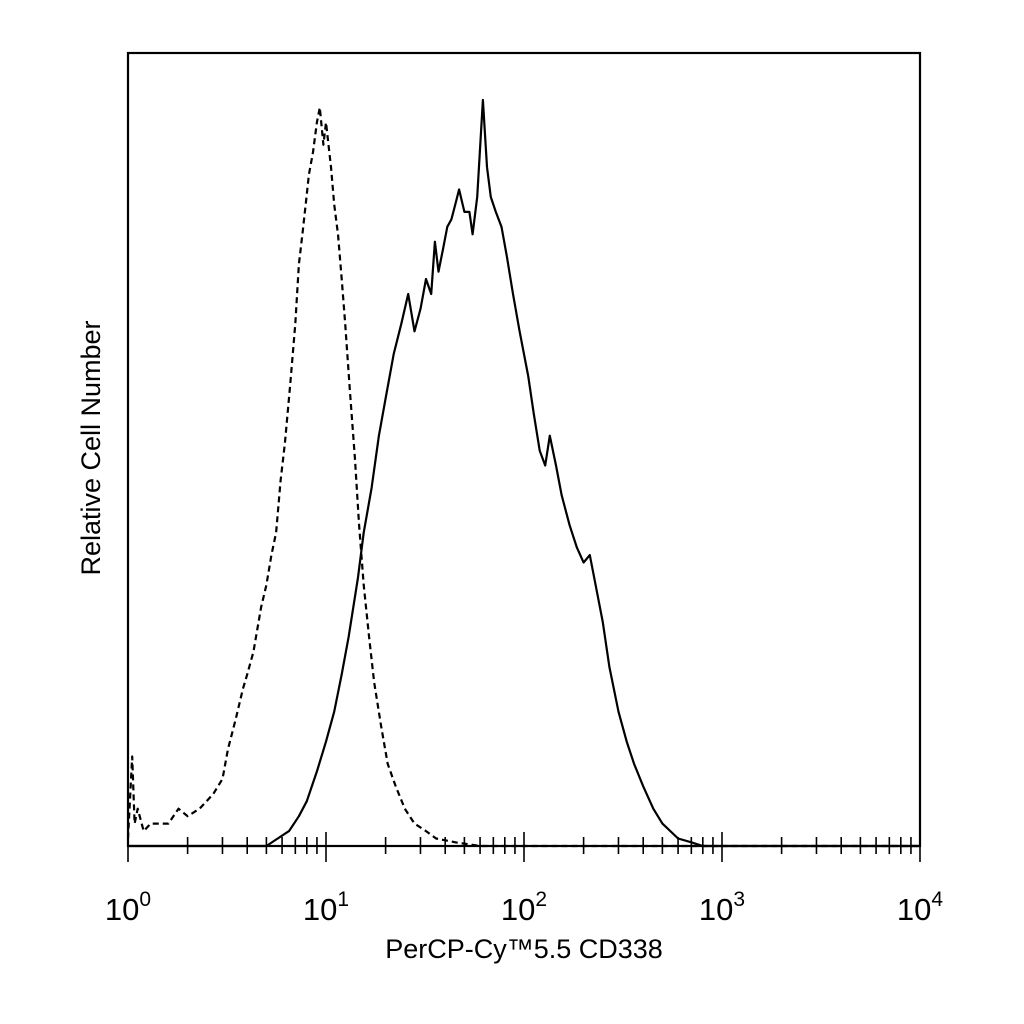  What do you see at coordinates (920, 907) in the screenshot?
I see `x-tick-label: 10⁴` at bounding box center [920, 907].